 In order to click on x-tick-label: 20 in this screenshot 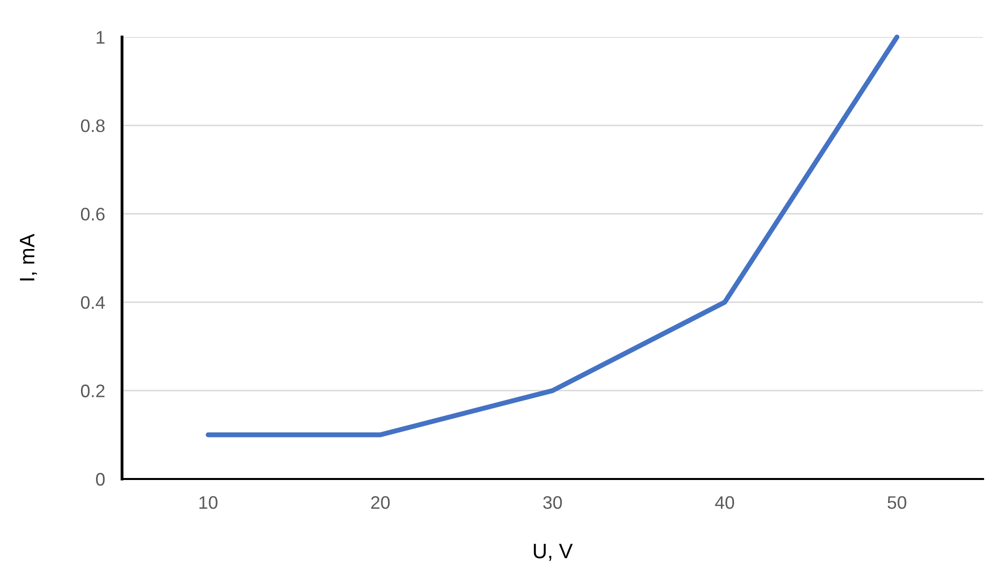, I will do `click(380, 502)`.